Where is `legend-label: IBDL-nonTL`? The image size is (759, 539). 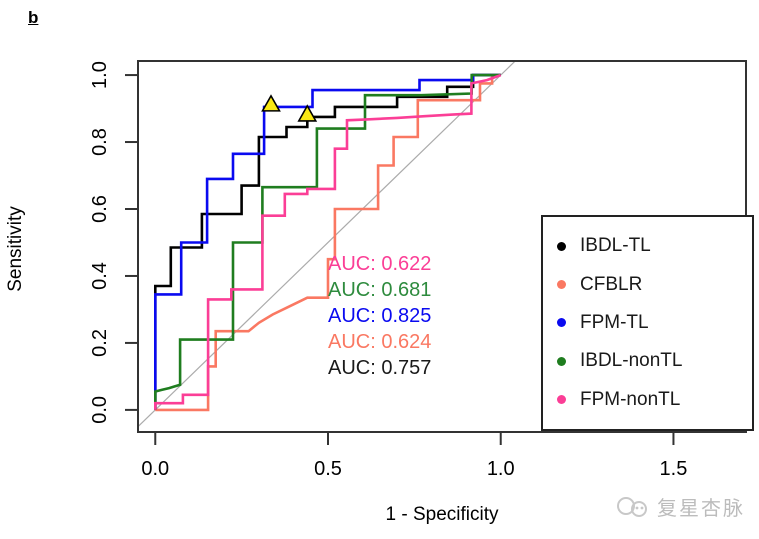
legend-label: IBDL-nonTL is located at coordinates (631, 361).